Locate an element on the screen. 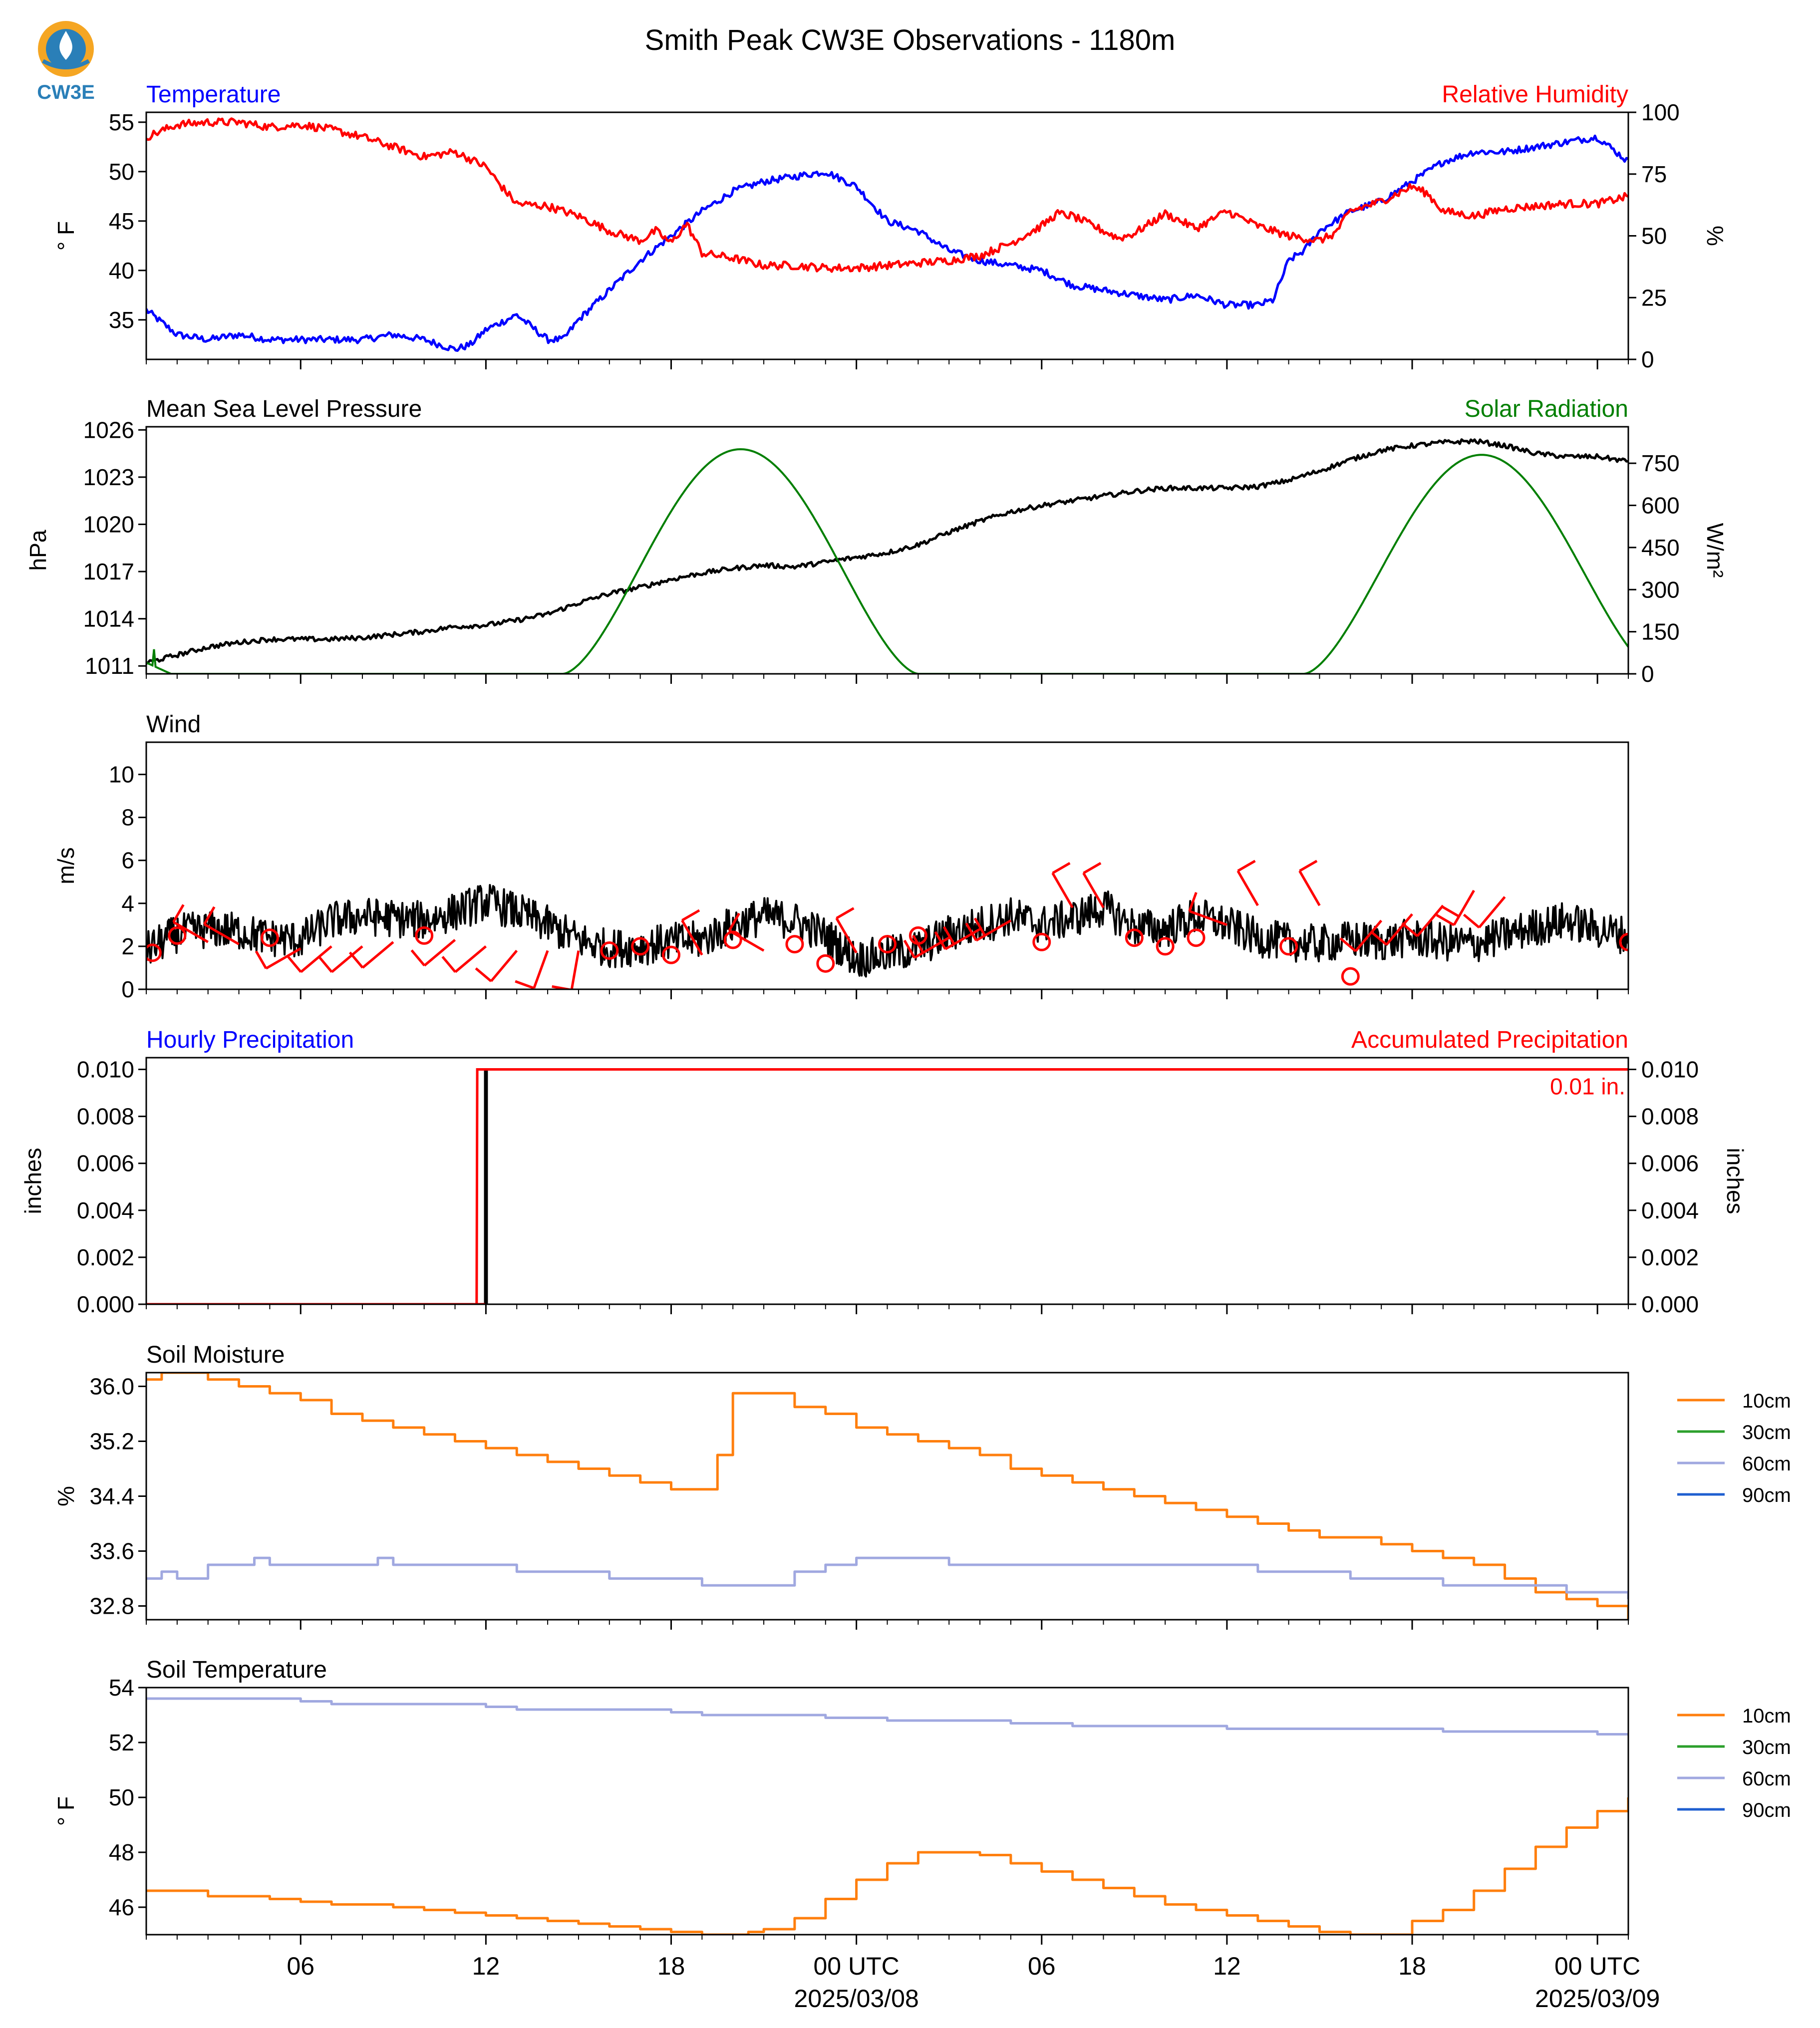 The image size is (1820, 2028). y-tick-label-right: 0.008 is located at coordinates (1670, 1117).